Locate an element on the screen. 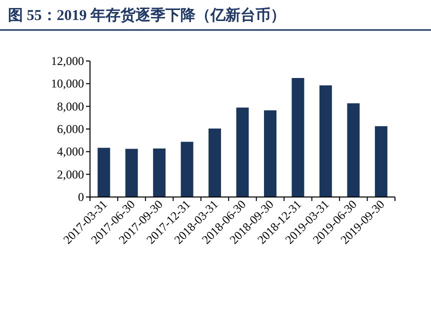 This screenshot has width=431, height=321. y-tick-label: 2,000 is located at coordinates (70, 174).